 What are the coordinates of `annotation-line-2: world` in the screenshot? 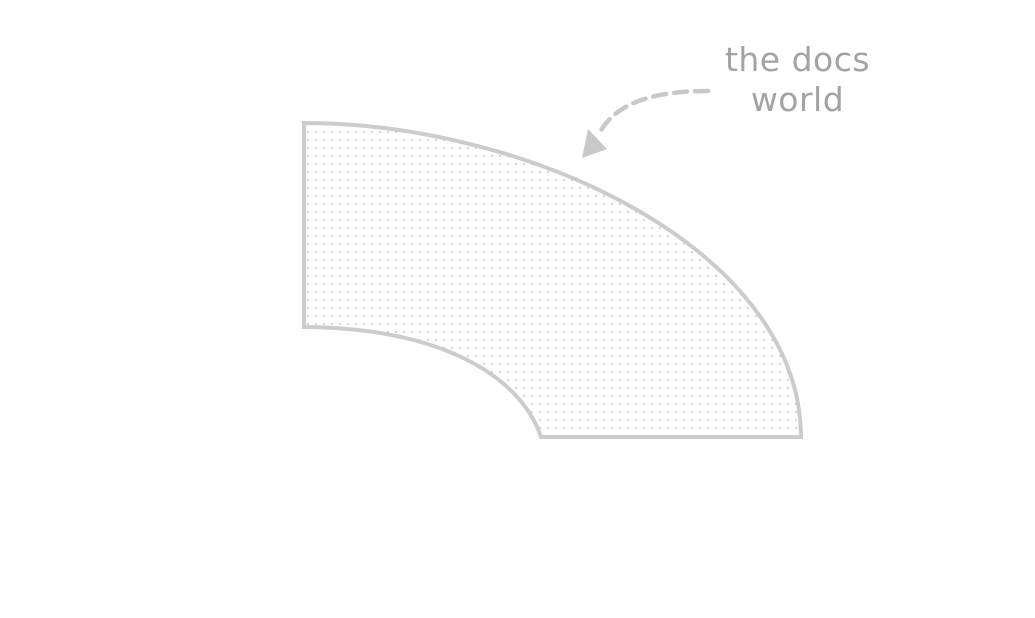 It's located at (797, 99).